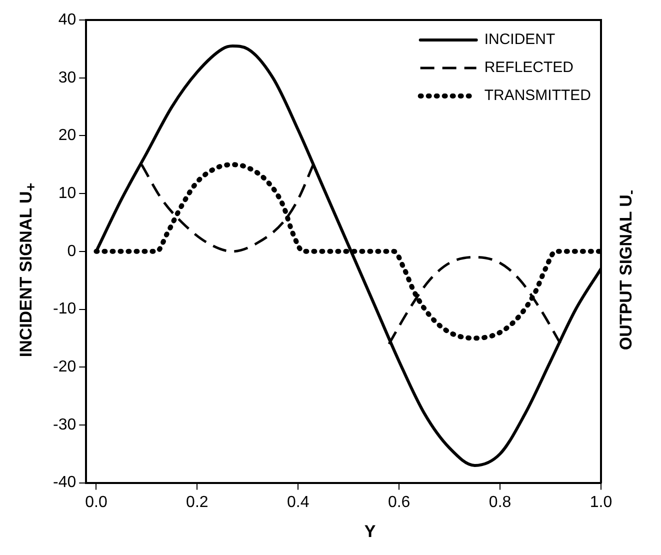 This screenshot has width=661, height=555. What do you see at coordinates (64, 367) in the screenshot?
I see `y-tick-label: -20` at bounding box center [64, 367].